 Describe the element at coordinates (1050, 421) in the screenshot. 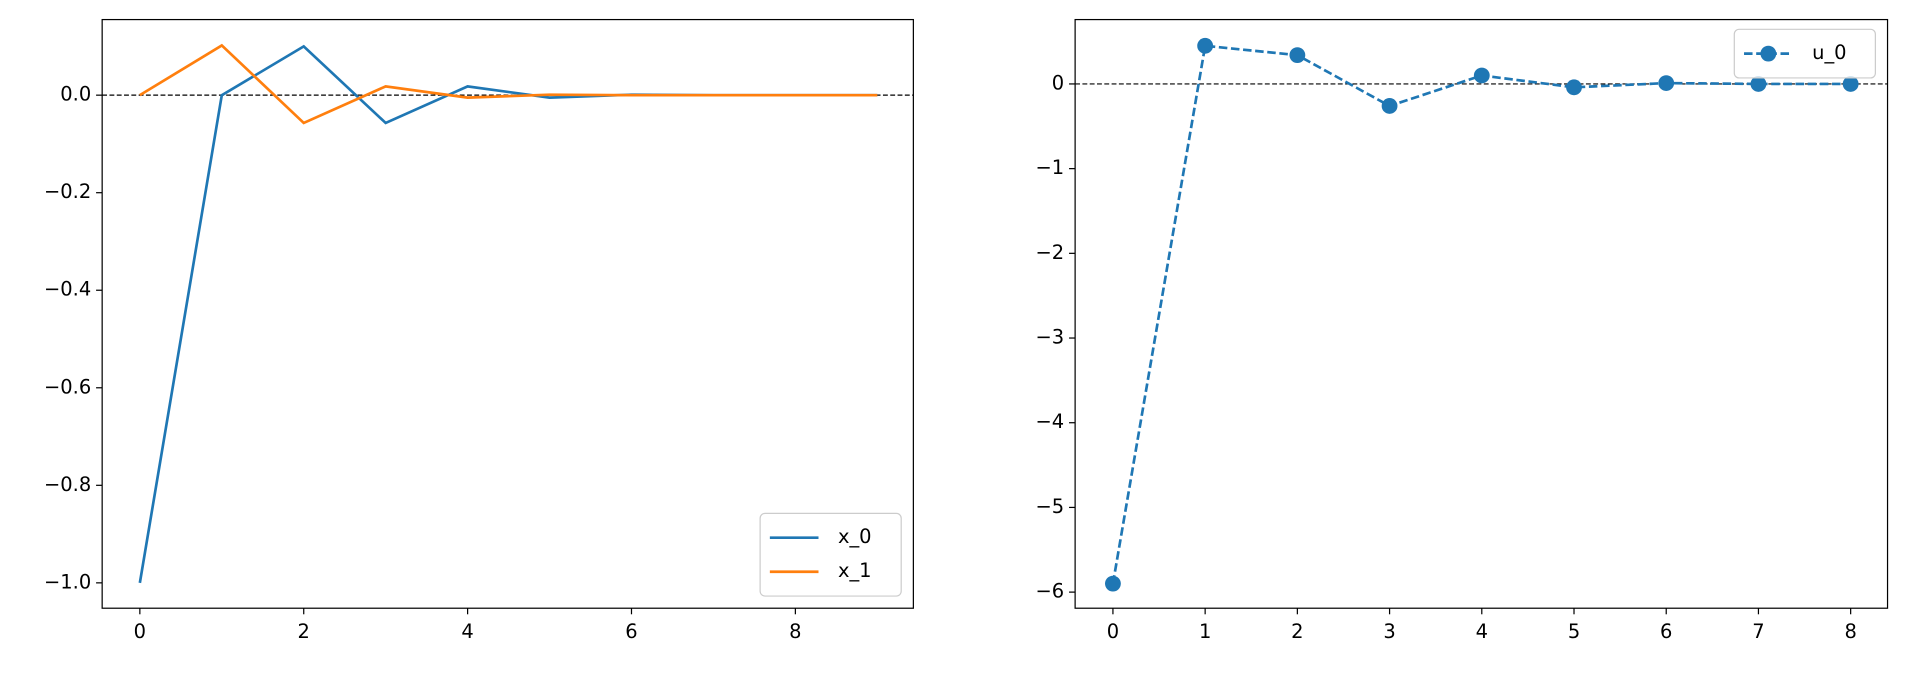

I see `y-tick-label: −4` at that location.